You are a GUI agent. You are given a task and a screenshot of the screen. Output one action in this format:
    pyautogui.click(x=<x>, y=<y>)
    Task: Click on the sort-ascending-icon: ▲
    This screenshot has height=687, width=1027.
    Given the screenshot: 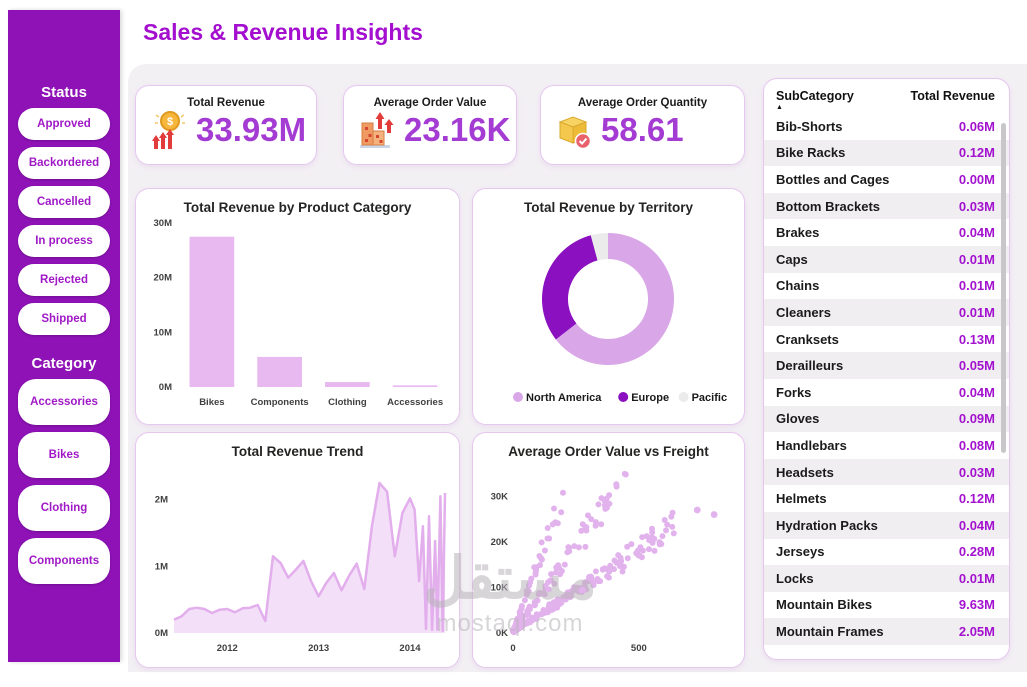 What is the action you would take?
    pyautogui.click(x=779, y=107)
    